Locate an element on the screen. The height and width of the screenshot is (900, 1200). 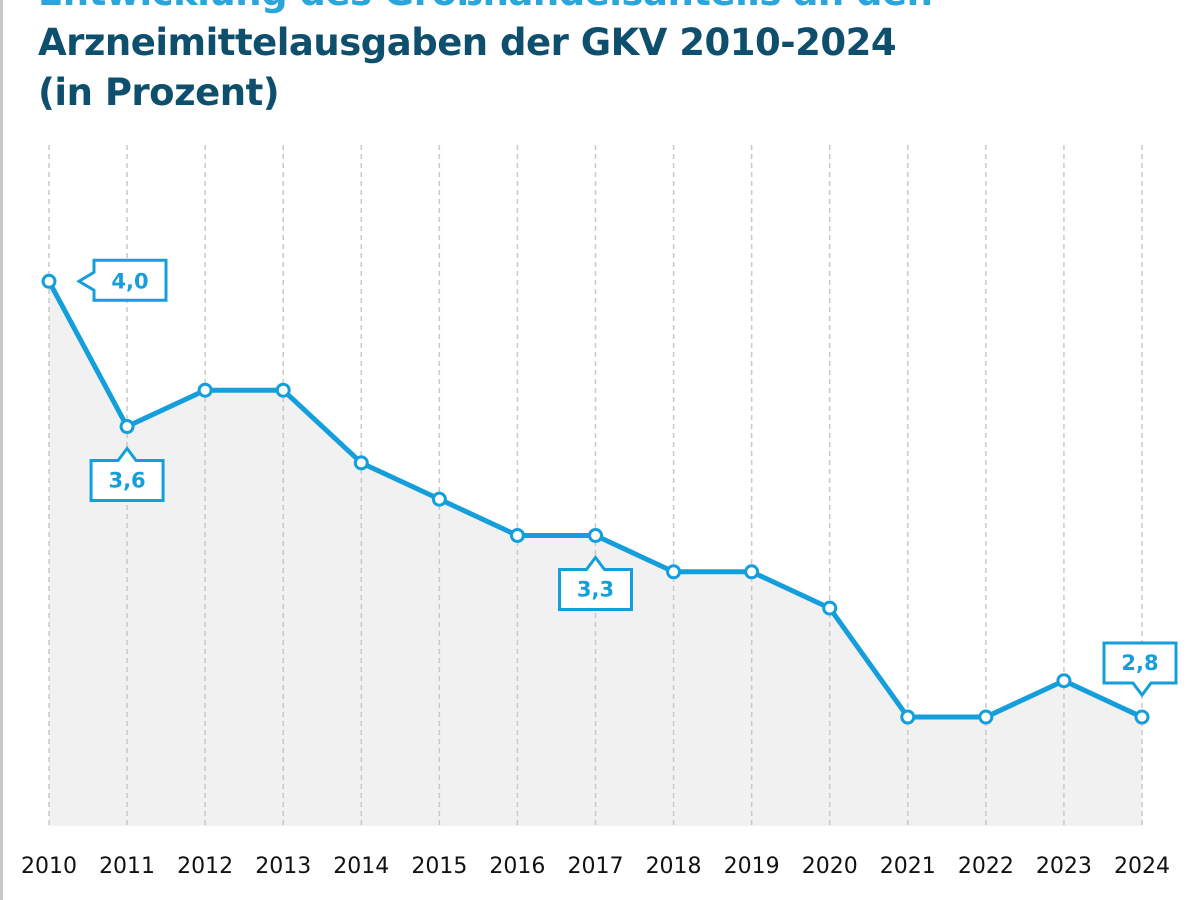
x-tick-label-2010: 2010 is located at coordinates (49, 866).